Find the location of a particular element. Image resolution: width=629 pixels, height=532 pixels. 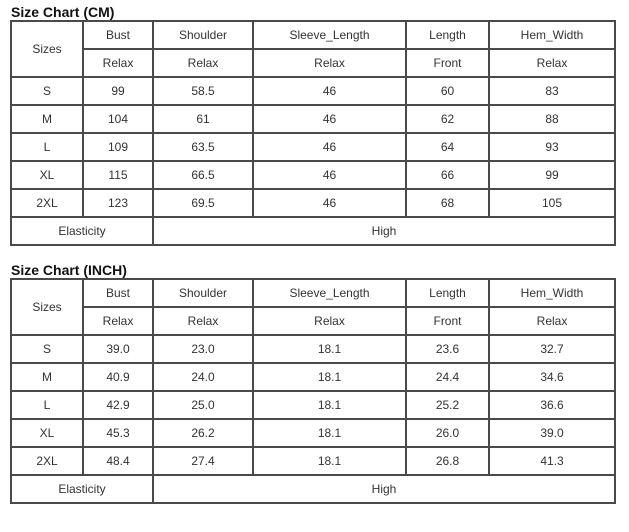

measurement-cell: 66 is located at coordinates (447, 175).